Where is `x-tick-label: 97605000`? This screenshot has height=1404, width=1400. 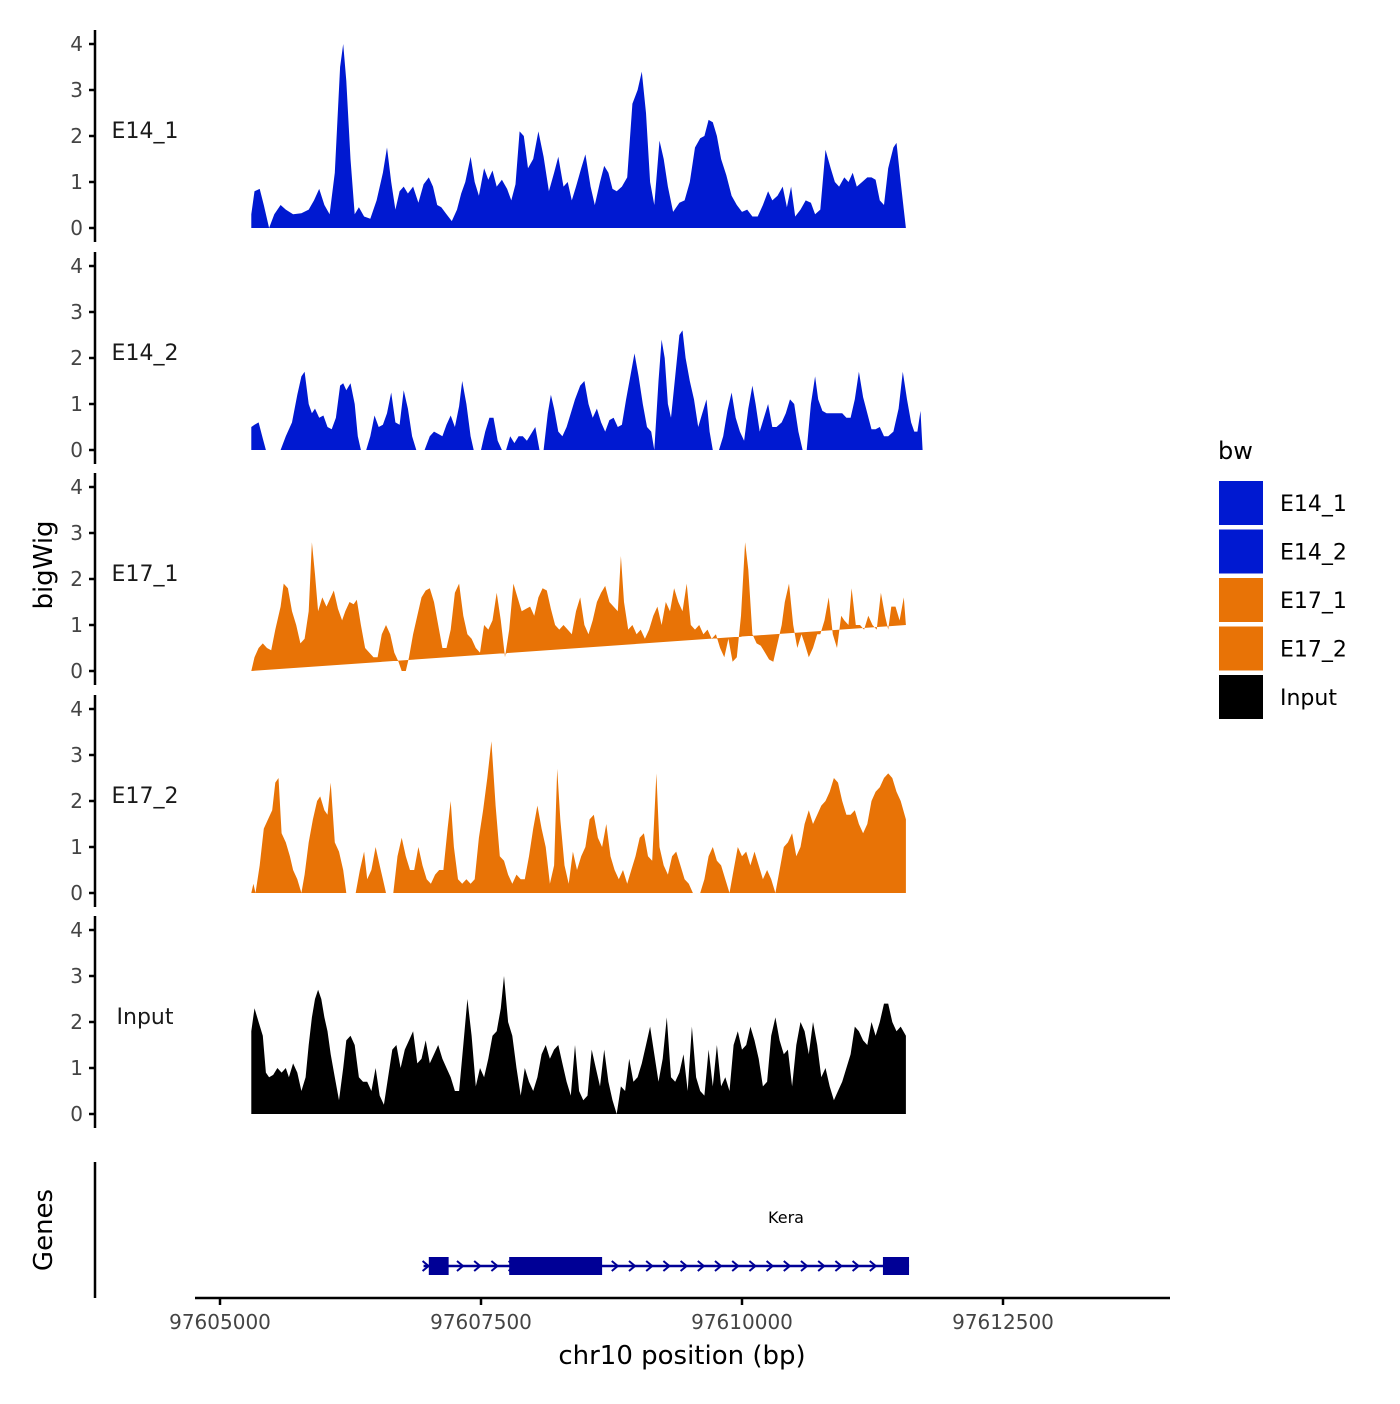 x-tick-label: 97605000 is located at coordinates (220, 1322).